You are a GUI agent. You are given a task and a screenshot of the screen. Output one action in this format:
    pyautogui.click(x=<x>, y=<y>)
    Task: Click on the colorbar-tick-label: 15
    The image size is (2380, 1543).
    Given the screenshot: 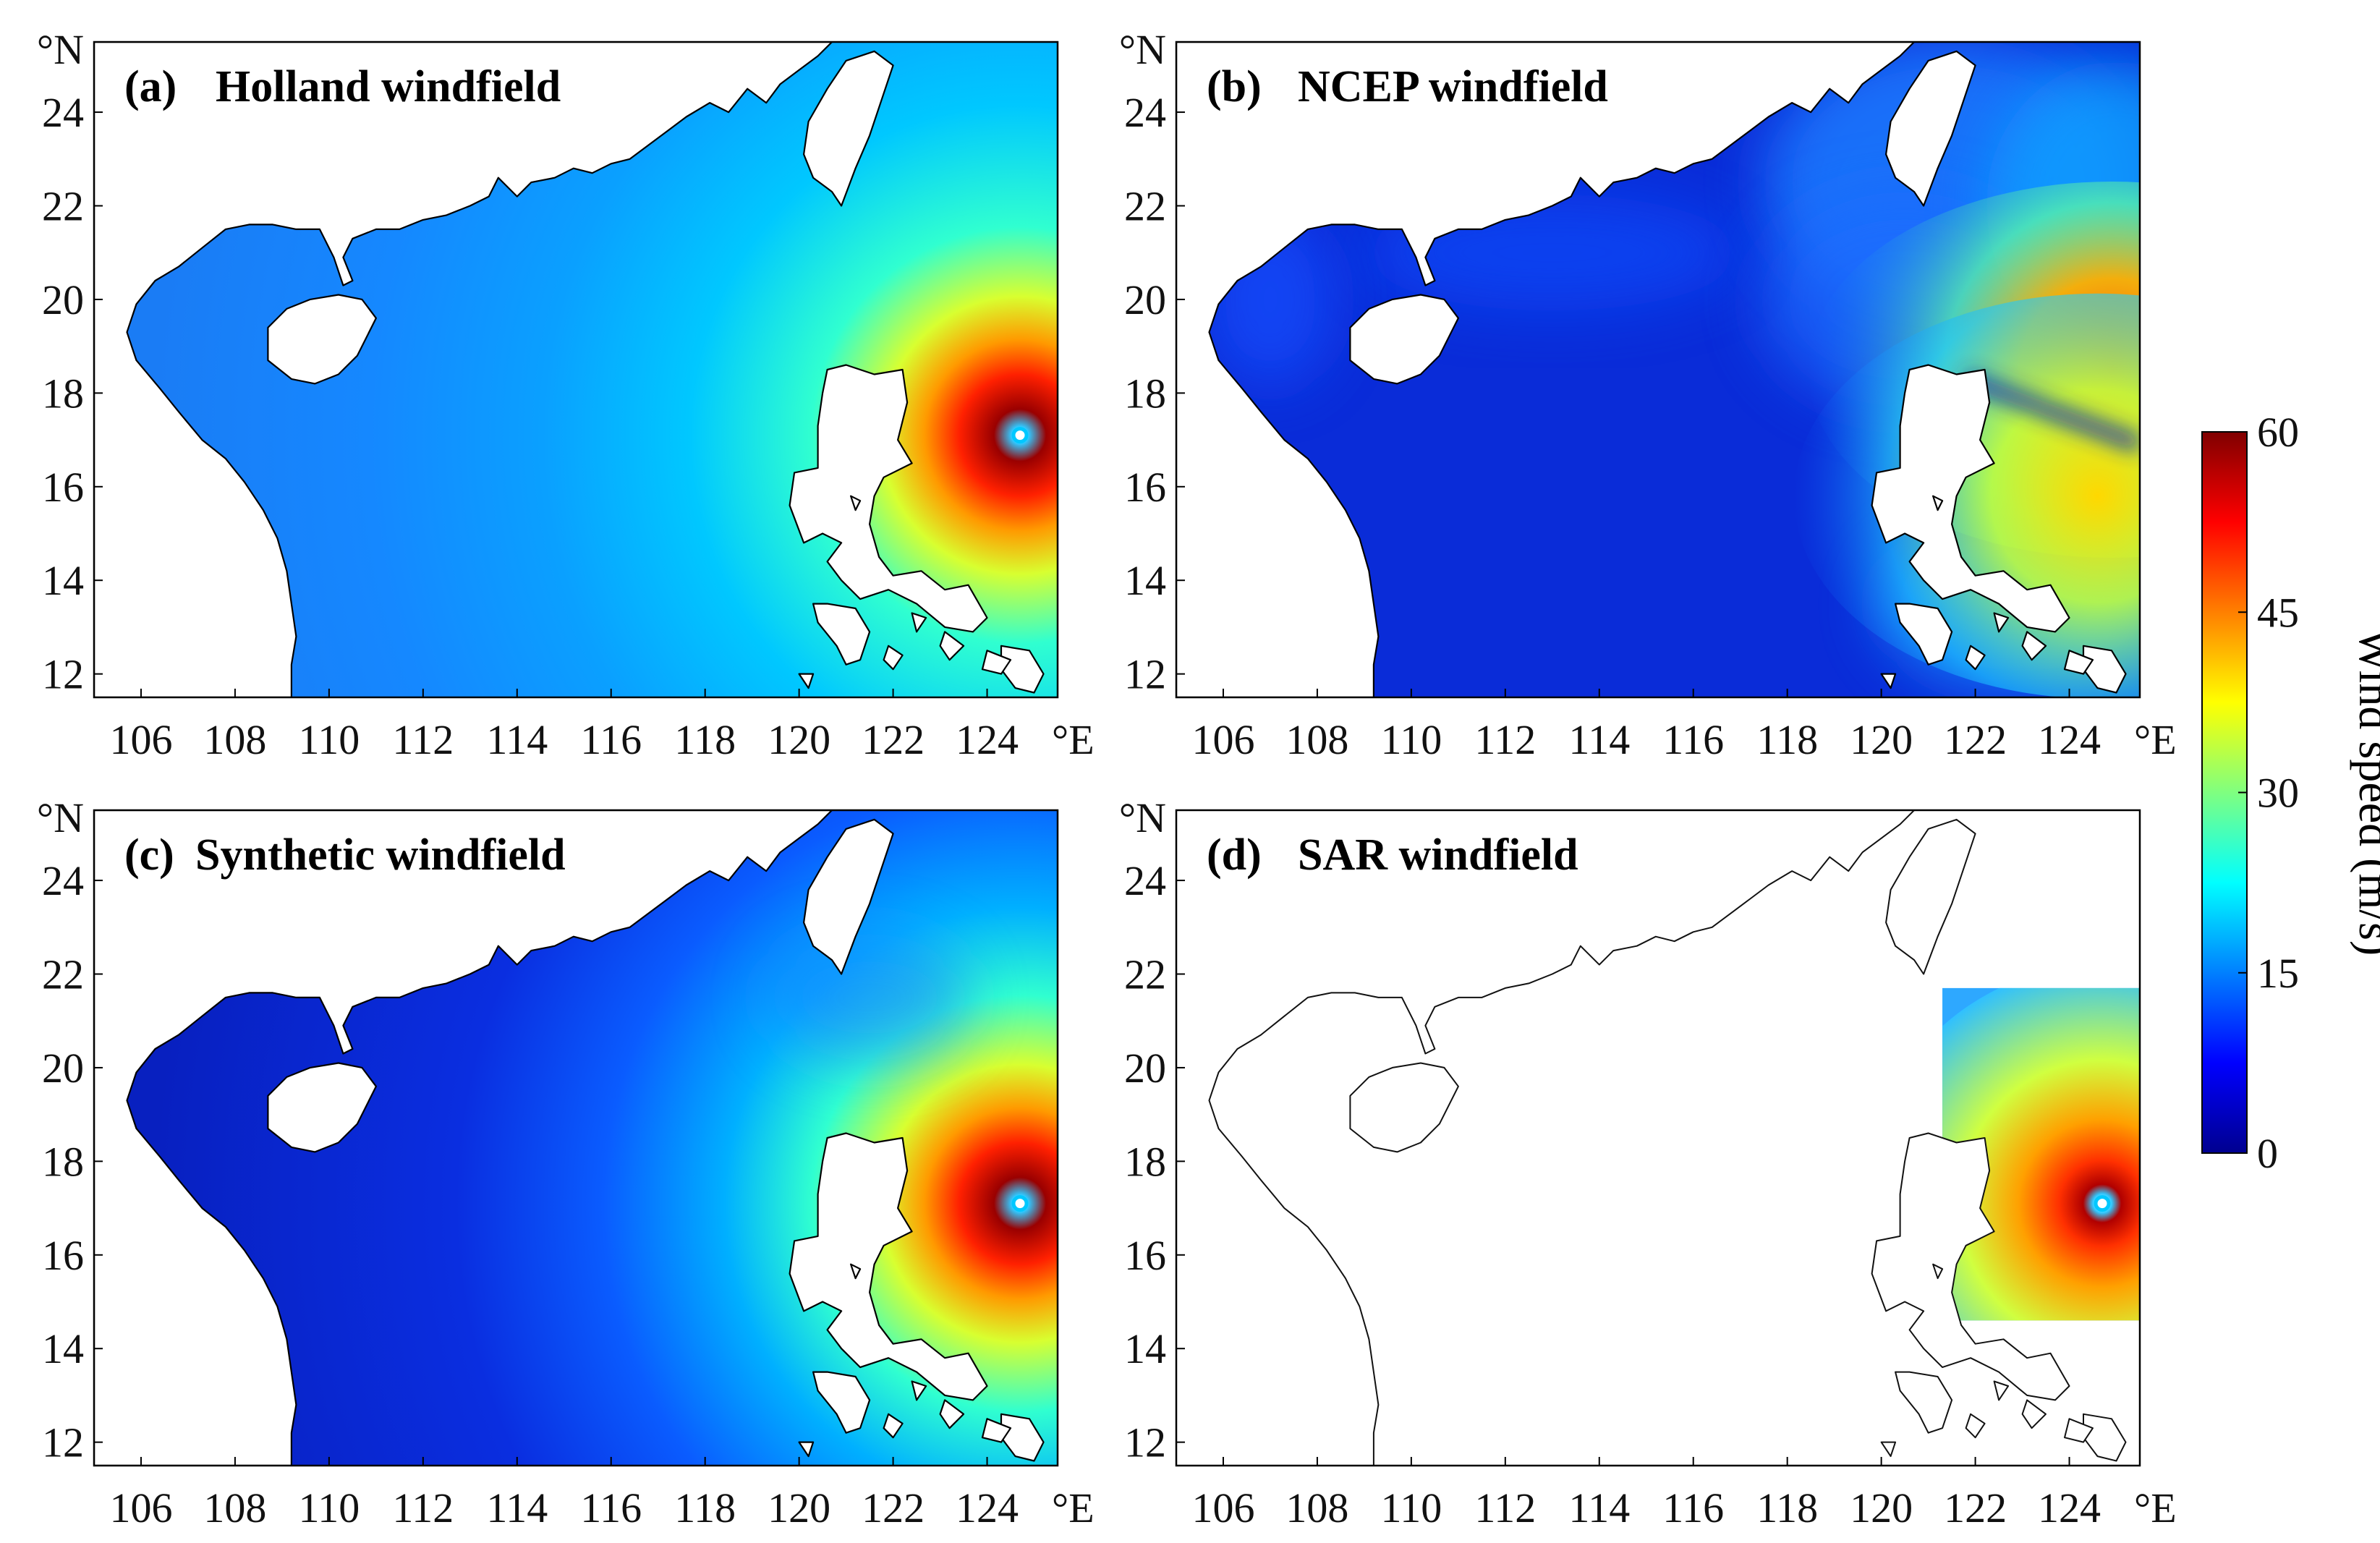 What is the action you would take?
    pyautogui.click(x=2278, y=973)
    